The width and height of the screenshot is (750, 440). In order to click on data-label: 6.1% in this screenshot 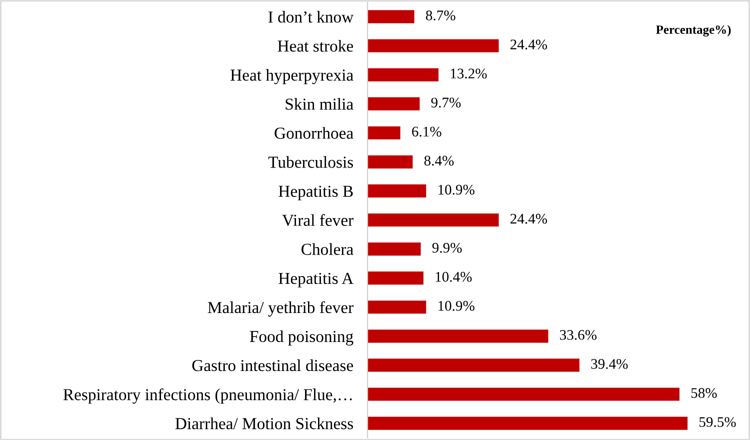, I will do `click(427, 131)`.